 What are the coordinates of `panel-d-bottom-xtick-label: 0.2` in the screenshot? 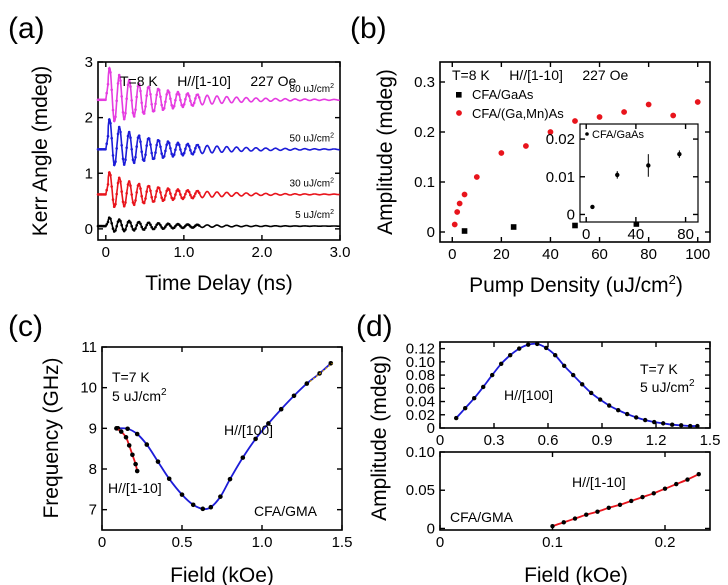 It's located at (665, 542).